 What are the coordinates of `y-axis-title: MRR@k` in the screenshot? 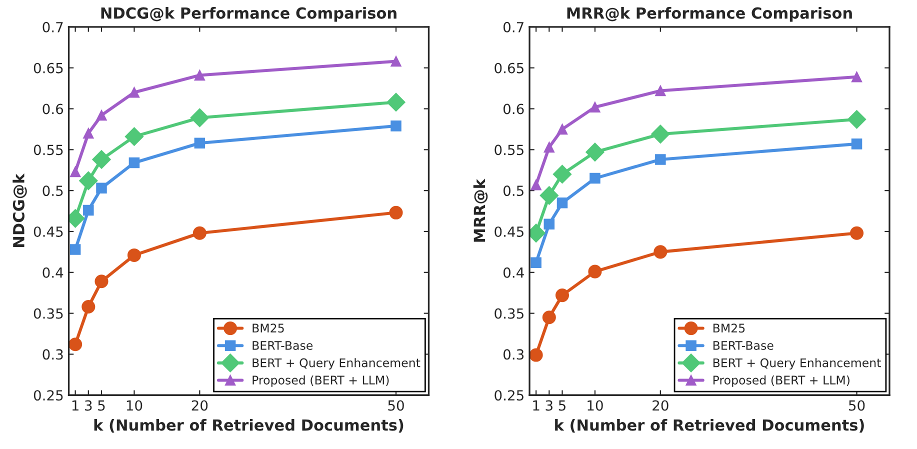 It's located at (480, 210).